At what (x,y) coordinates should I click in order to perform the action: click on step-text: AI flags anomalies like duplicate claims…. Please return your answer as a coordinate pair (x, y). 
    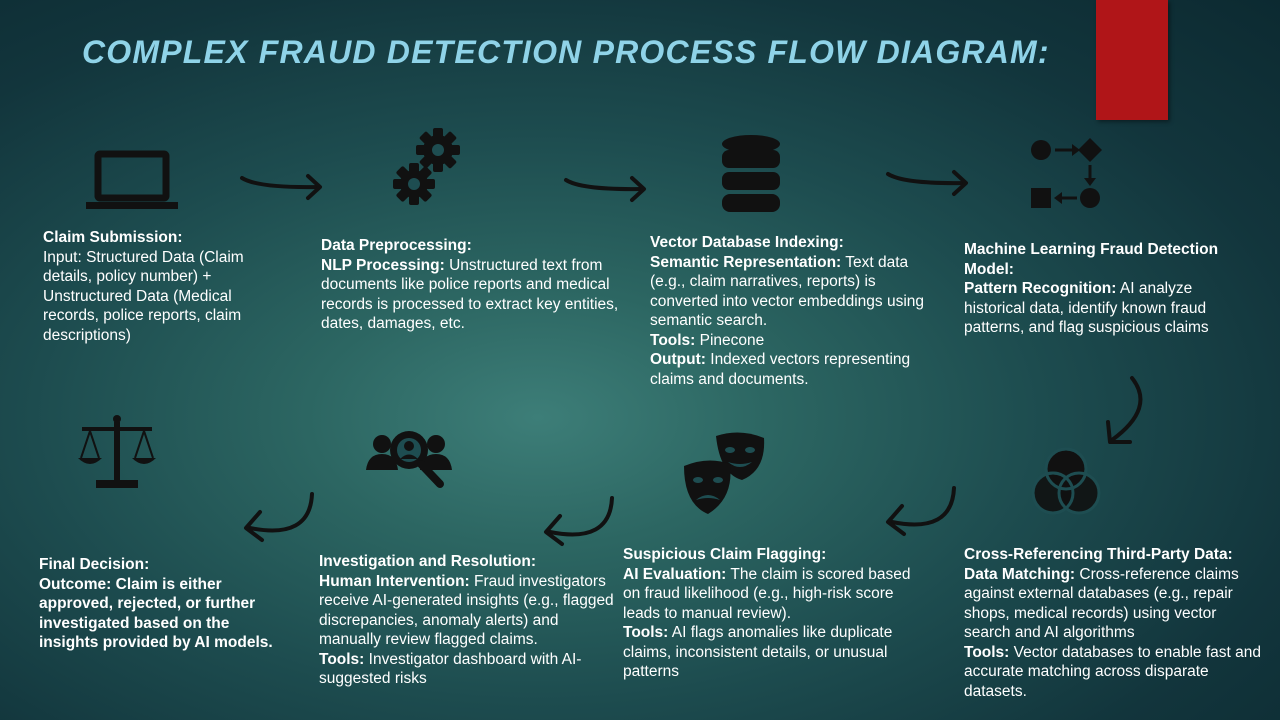
    Looking at the image, I should click on (758, 652).